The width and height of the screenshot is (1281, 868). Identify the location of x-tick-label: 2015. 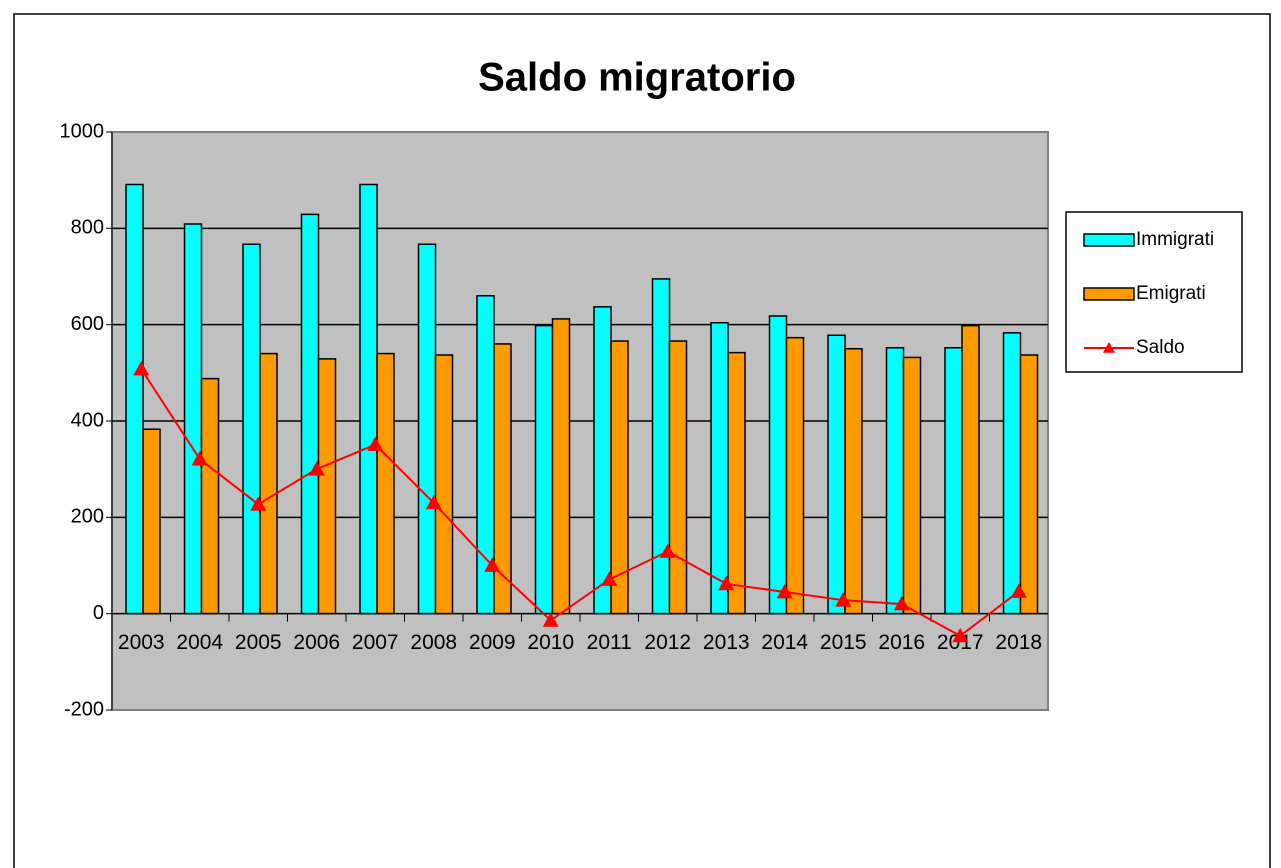
(843, 642).